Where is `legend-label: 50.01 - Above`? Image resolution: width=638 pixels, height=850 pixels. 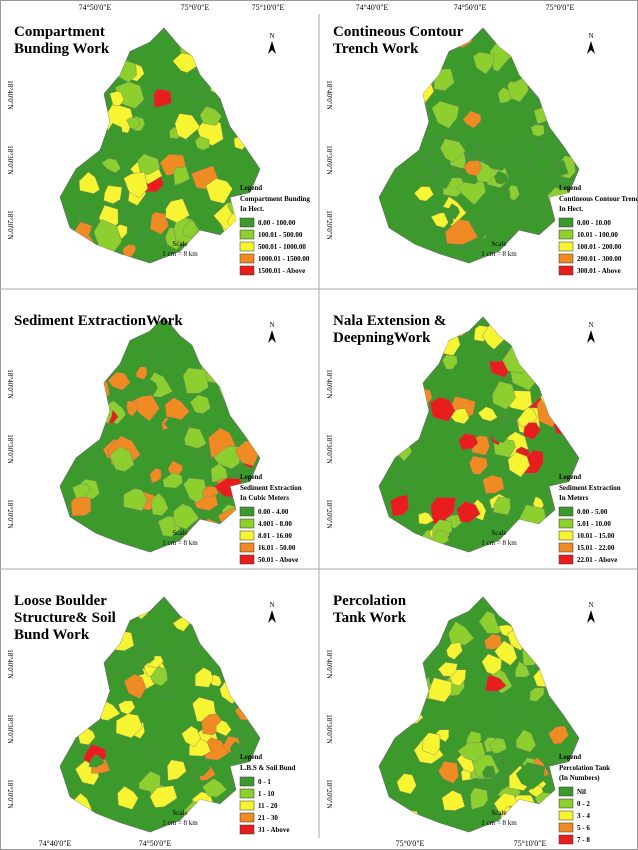
legend-label: 50.01 - Above is located at coordinates (278, 560).